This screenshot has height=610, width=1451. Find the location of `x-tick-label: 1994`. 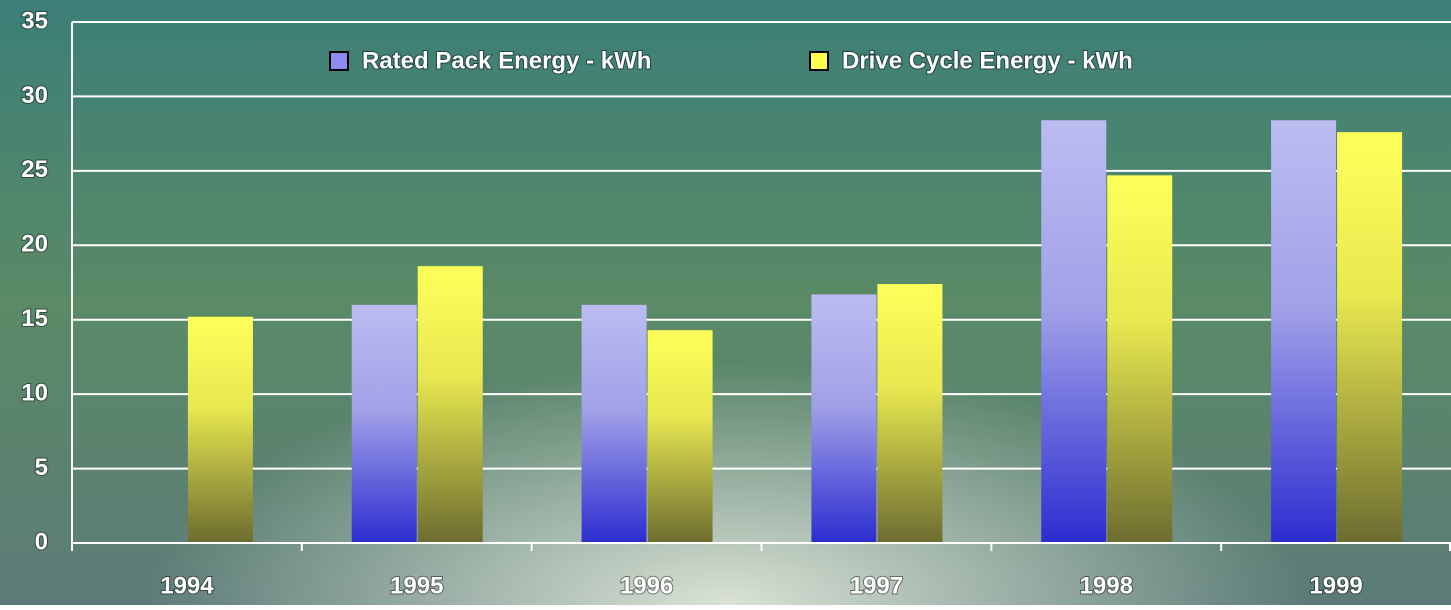

x-tick-label: 1994 is located at coordinates (187, 585).